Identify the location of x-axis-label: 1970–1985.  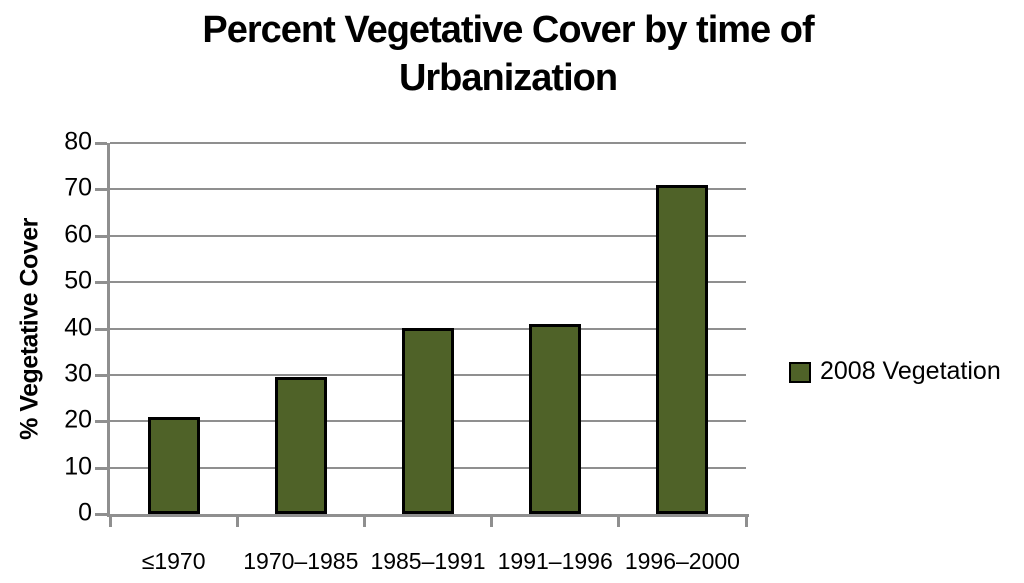
(301, 561).